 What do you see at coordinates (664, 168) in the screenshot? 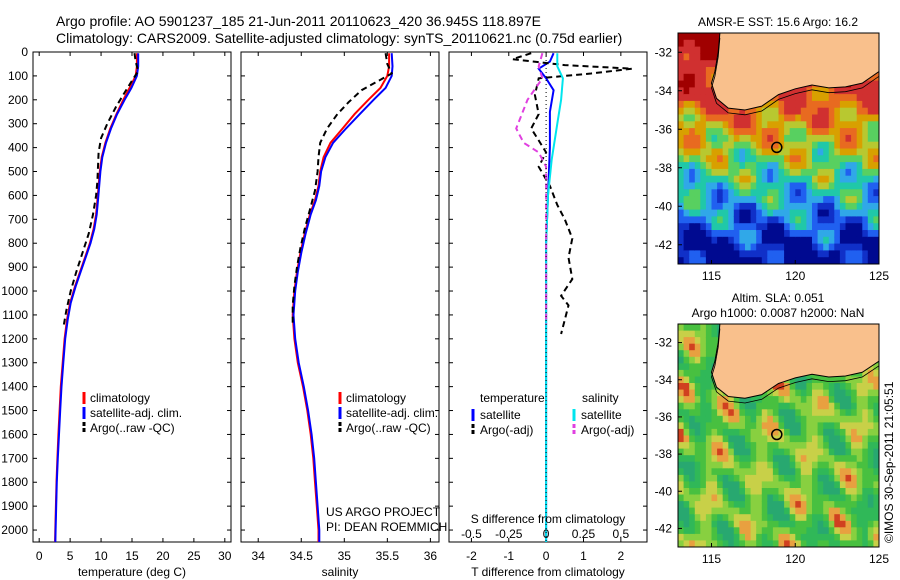
I see `map-lat-label: -38` at bounding box center [664, 168].